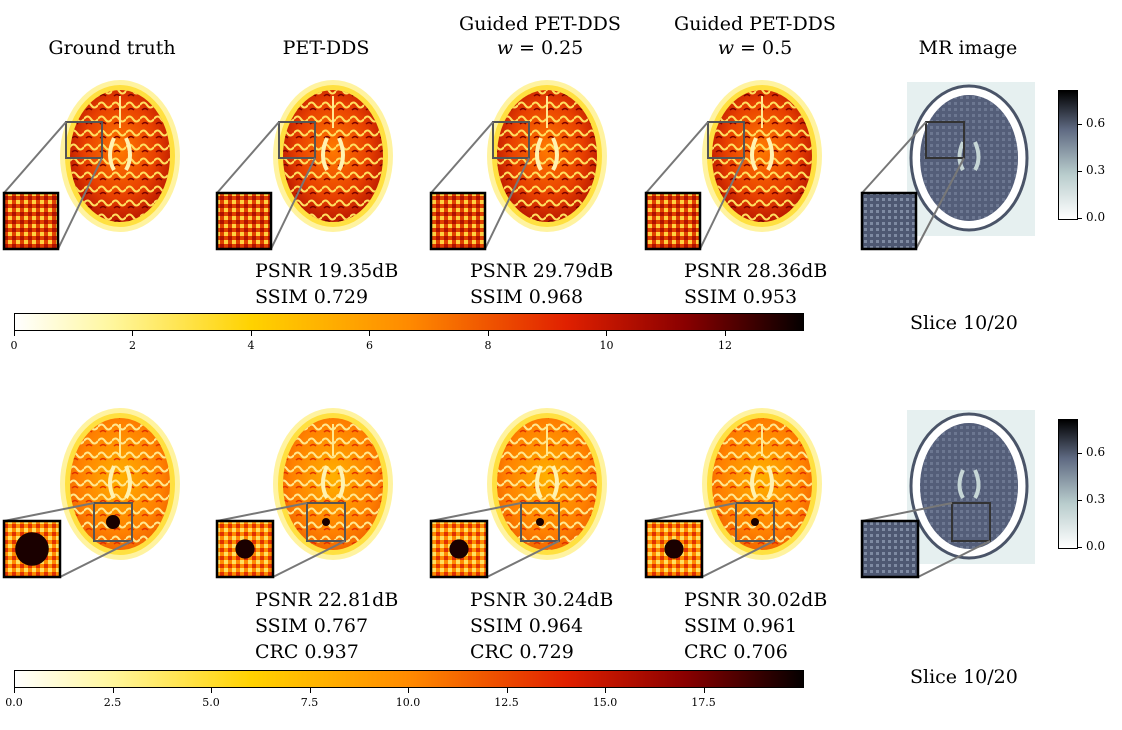  I want to click on mr-colorbar-tick-label: 0.6, so click(1096, 452).